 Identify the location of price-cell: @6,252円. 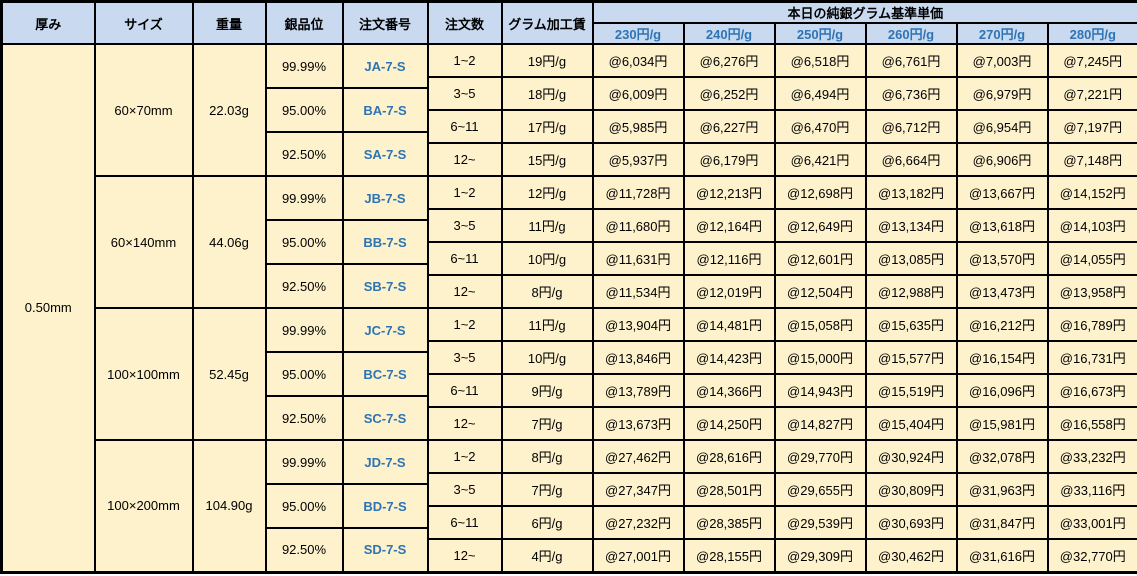
(729, 93).